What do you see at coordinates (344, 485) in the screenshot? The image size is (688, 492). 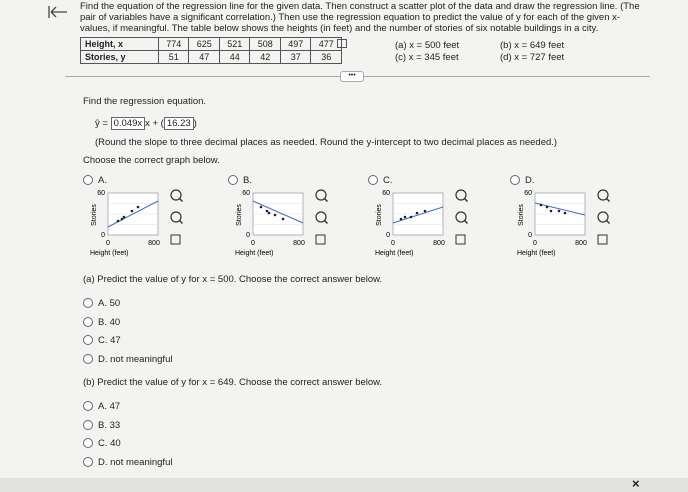 I see `toolbar` at bounding box center [344, 485].